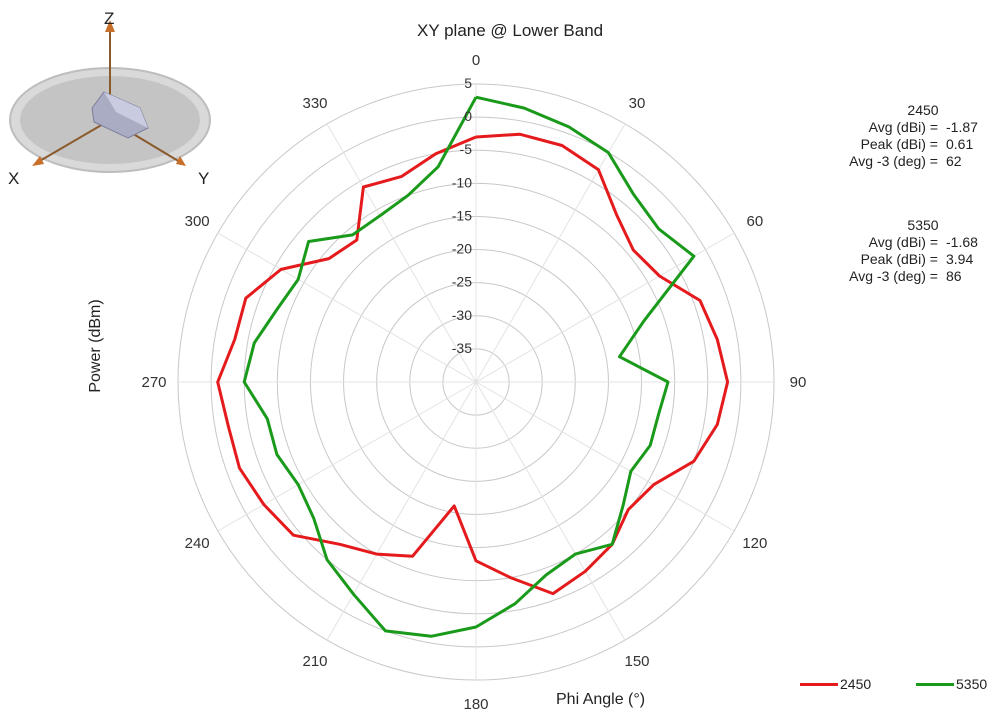  What do you see at coordinates (960, 144) in the screenshot?
I see `stats-value: 0.61` at bounding box center [960, 144].